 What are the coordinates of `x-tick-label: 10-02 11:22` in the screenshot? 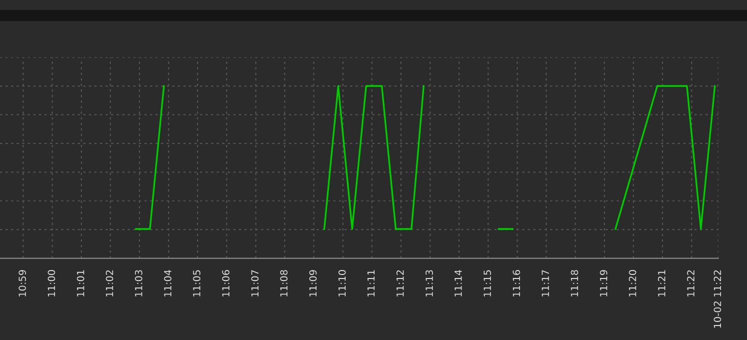 It's located at (718, 299).